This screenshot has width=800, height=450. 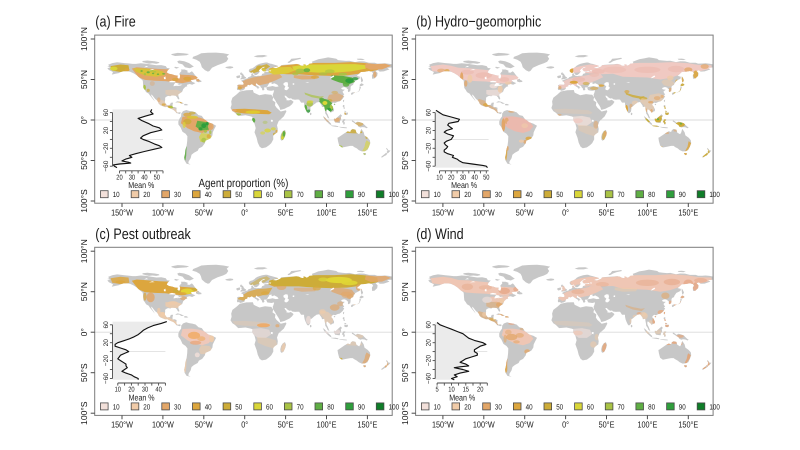 What do you see at coordinates (243, 183) in the screenshot?
I see `svg-text: Agent proportion (%)` at bounding box center [243, 183].